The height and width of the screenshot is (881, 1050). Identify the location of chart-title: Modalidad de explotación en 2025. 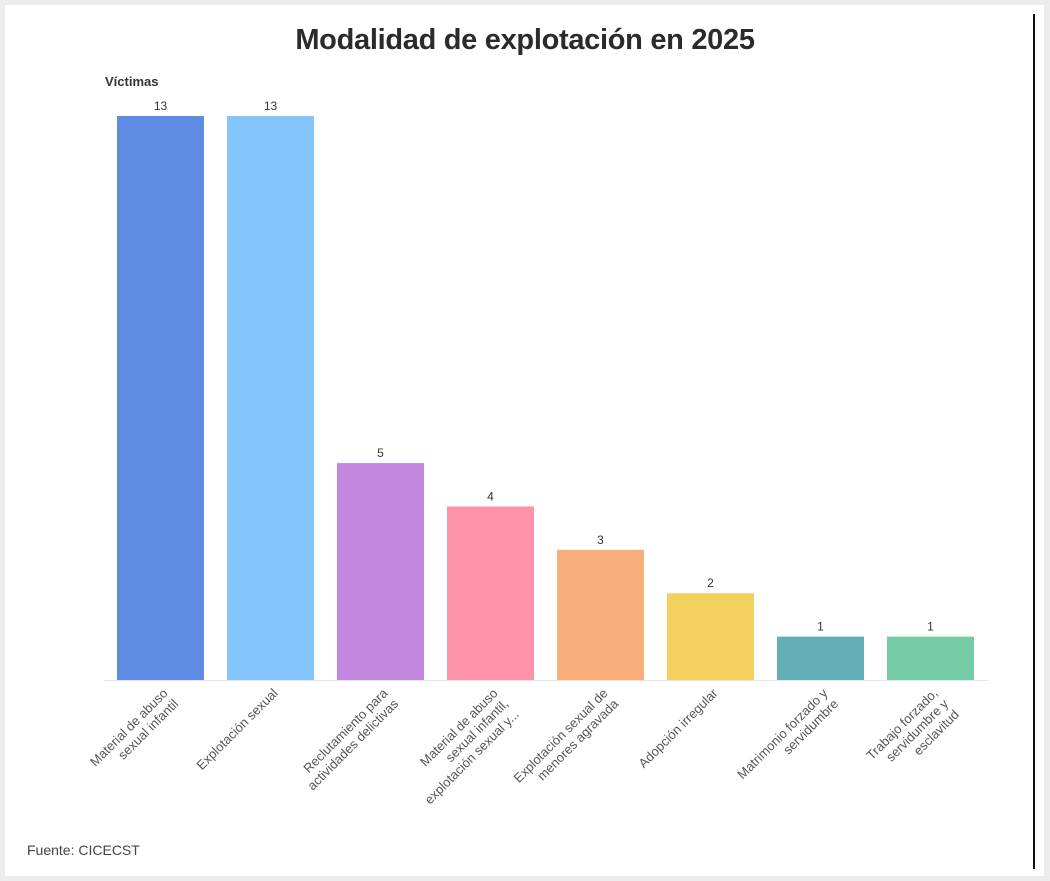
(525, 40).